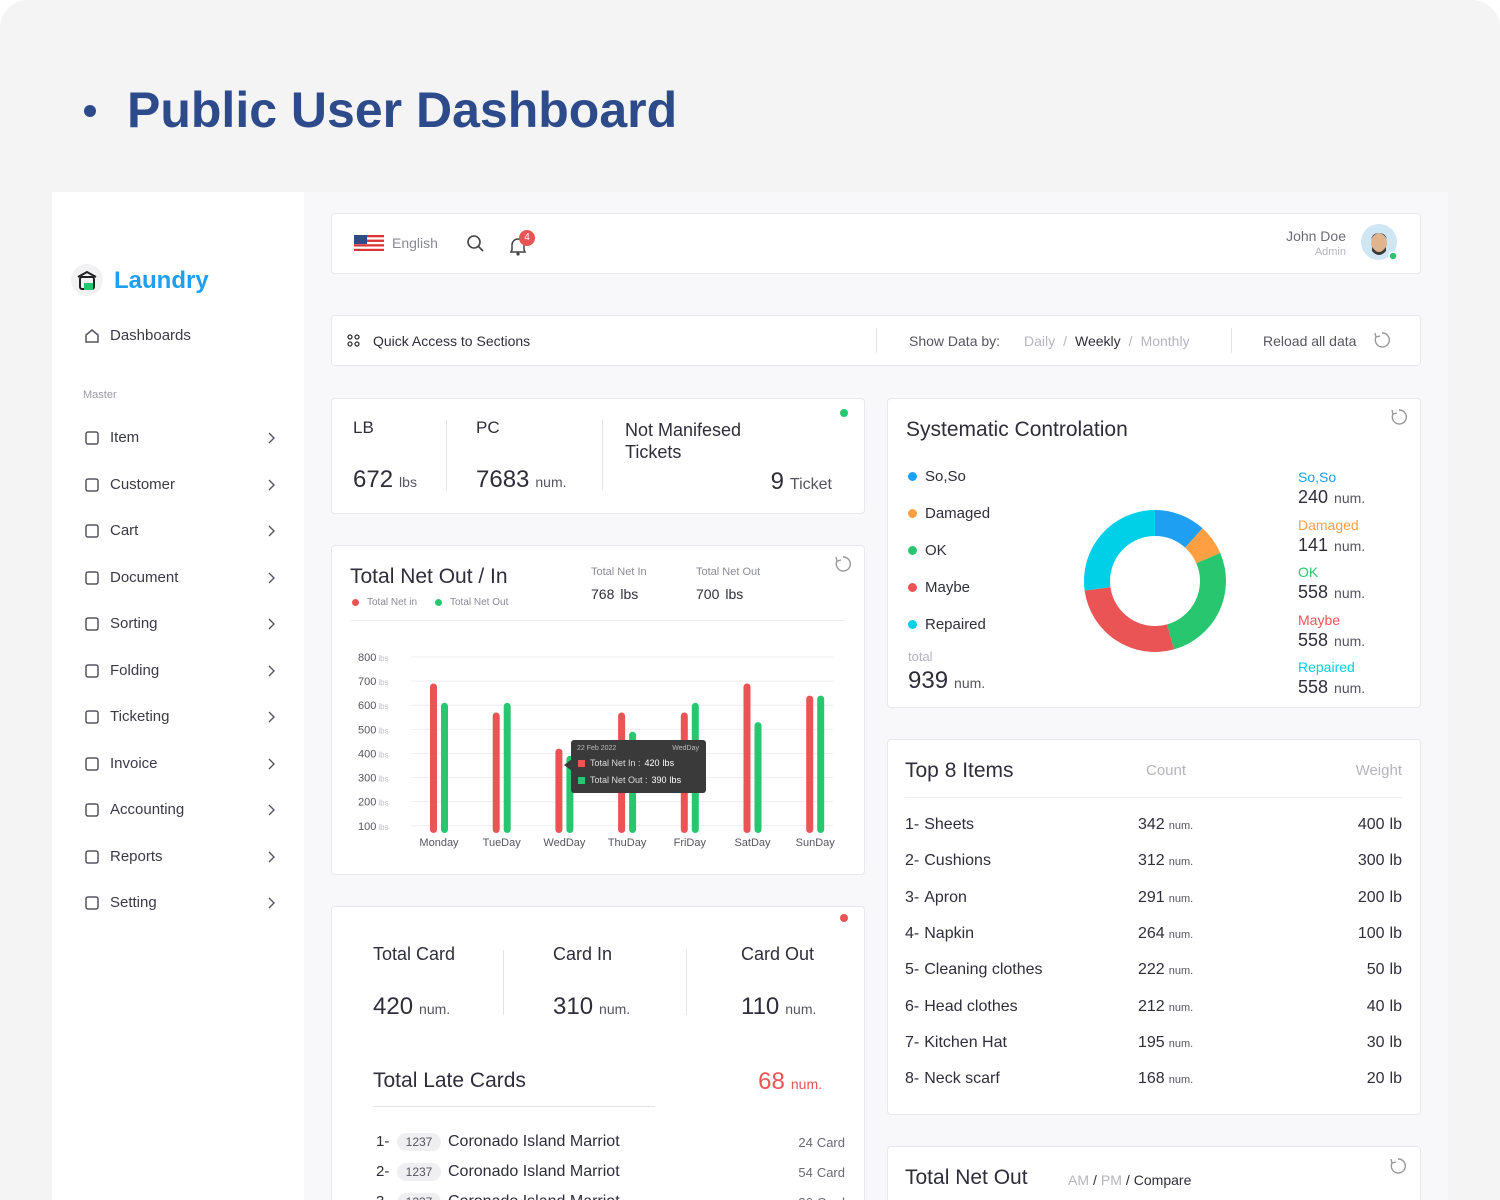  Describe the element at coordinates (1078, 1180) in the screenshot. I see `option: AM` at that location.